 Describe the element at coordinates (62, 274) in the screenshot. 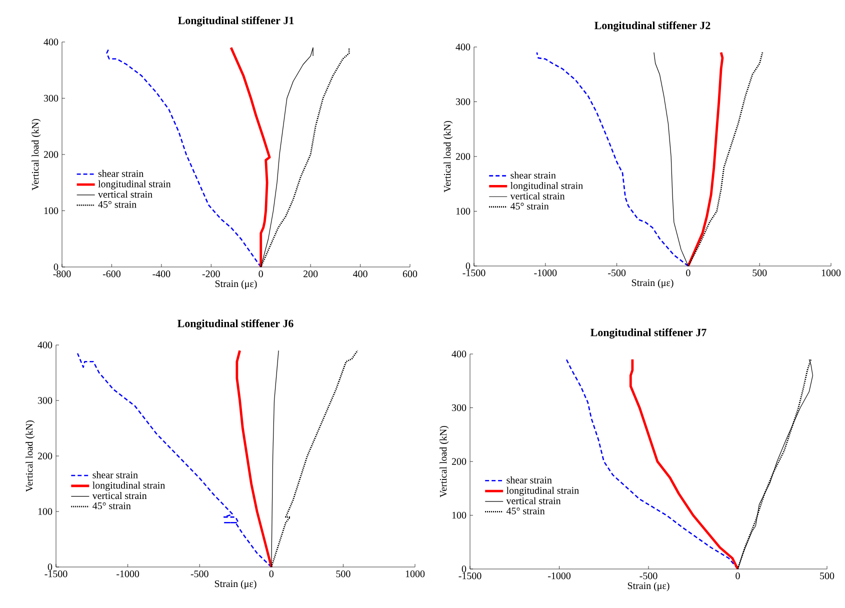

I see `x-tick-label: -800` at that location.